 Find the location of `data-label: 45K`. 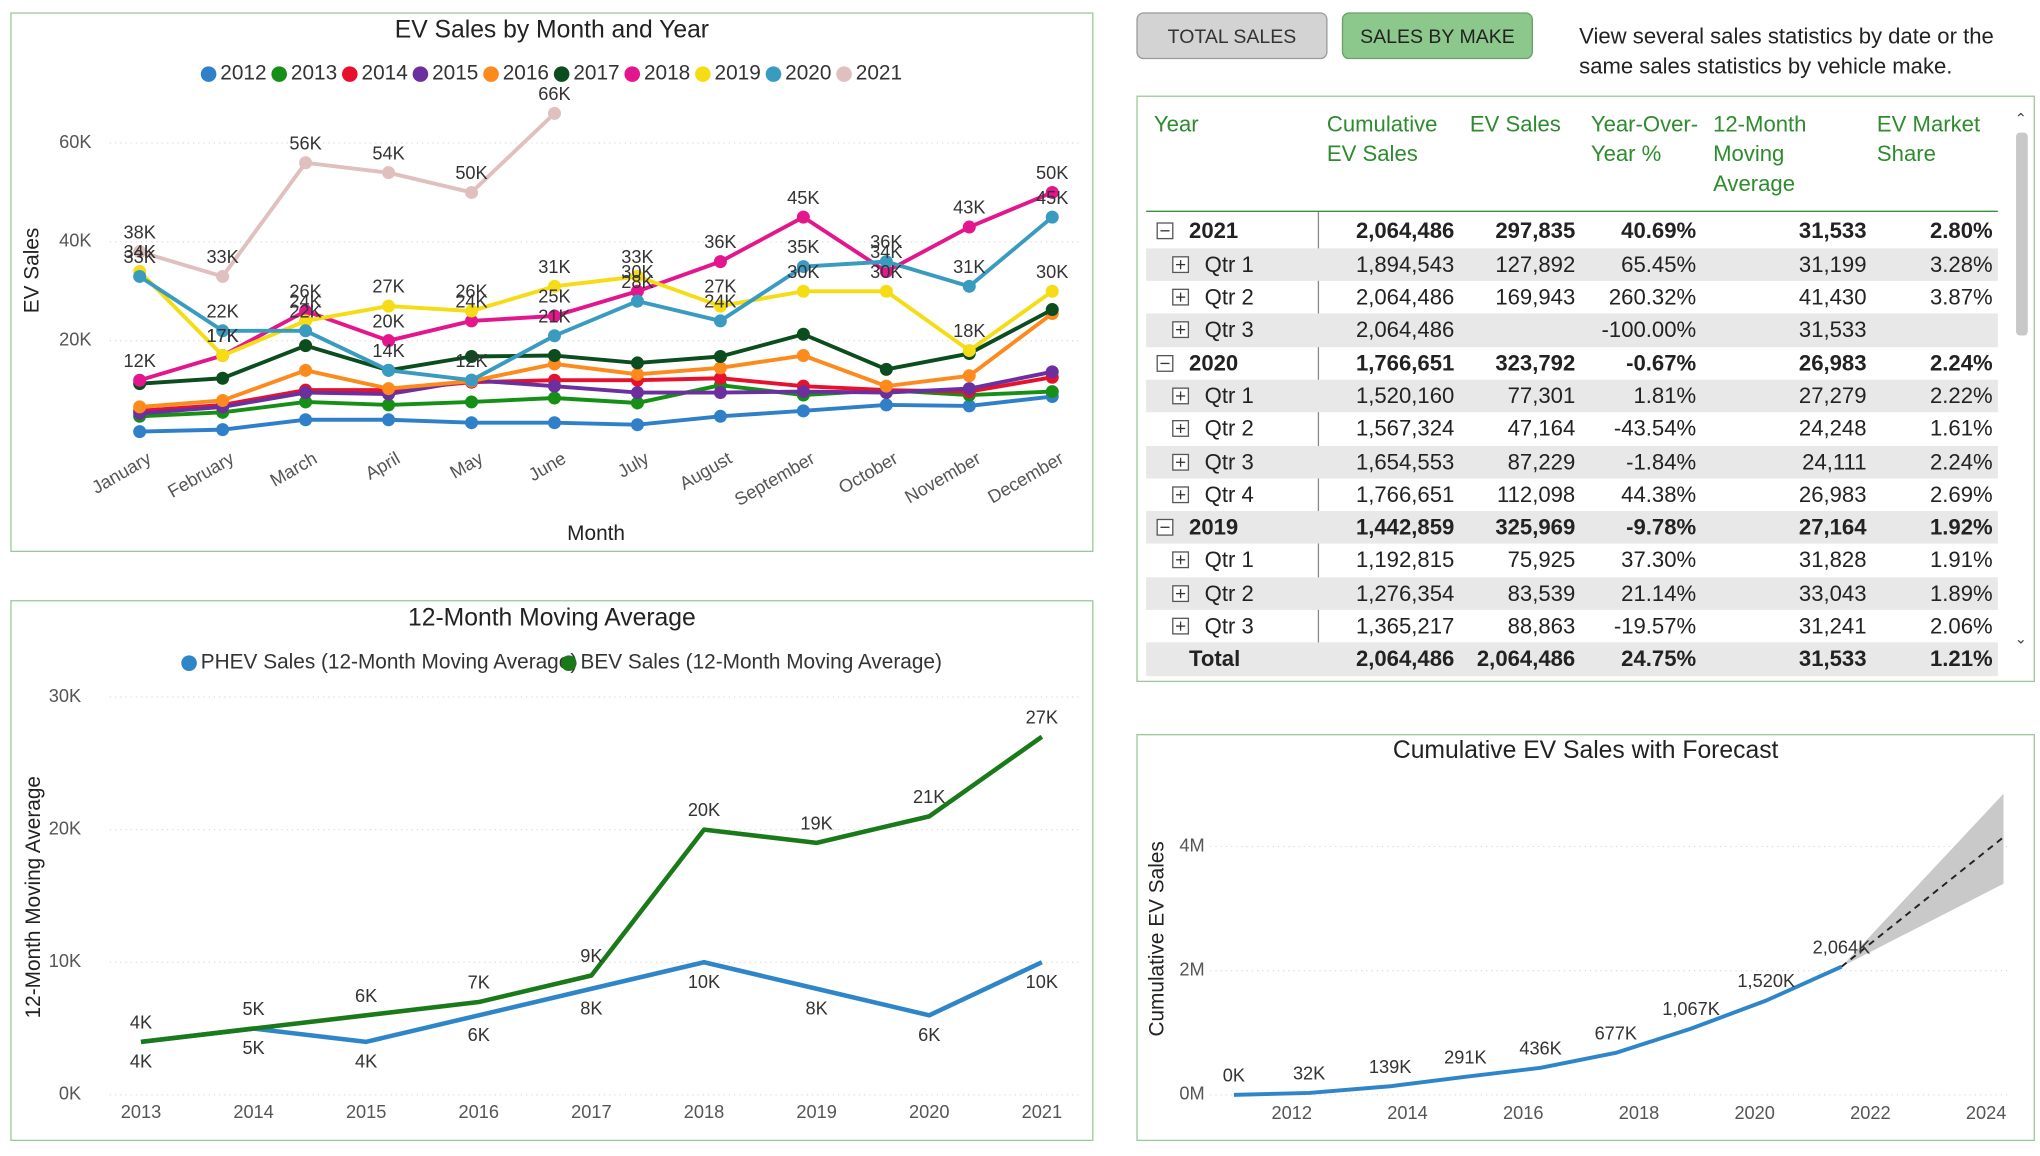

data-label: 45K is located at coordinates (1052, 198).